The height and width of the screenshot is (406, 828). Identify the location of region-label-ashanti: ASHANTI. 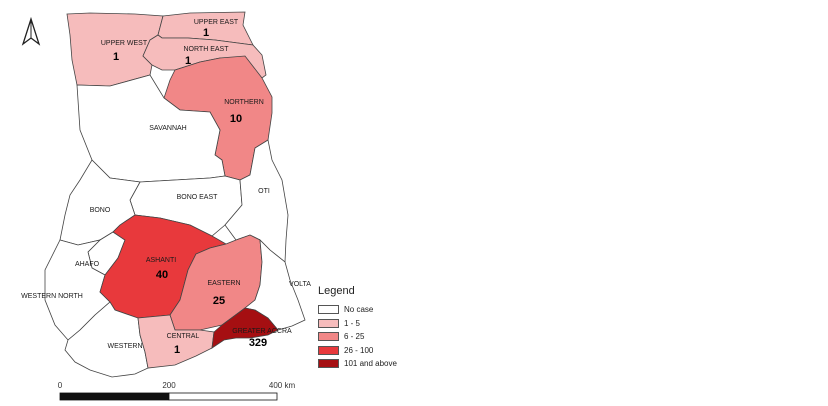
(161, 260).